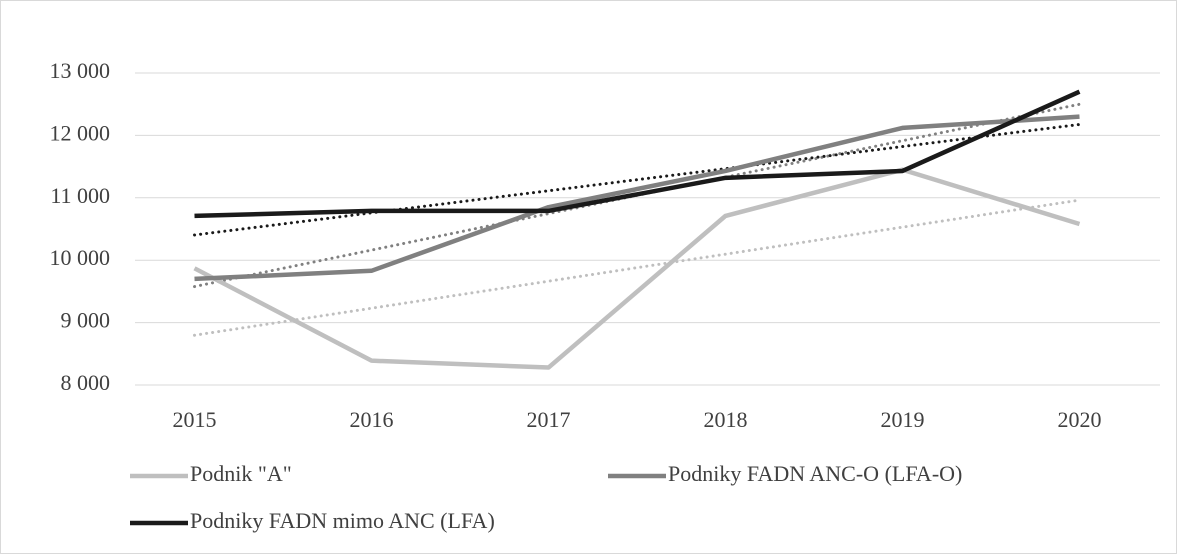  Describe the element at coordinates (342, 520) in the screenshot. I see `legend-label: Podniky FADN mimo ANC (LFA)` at that location.